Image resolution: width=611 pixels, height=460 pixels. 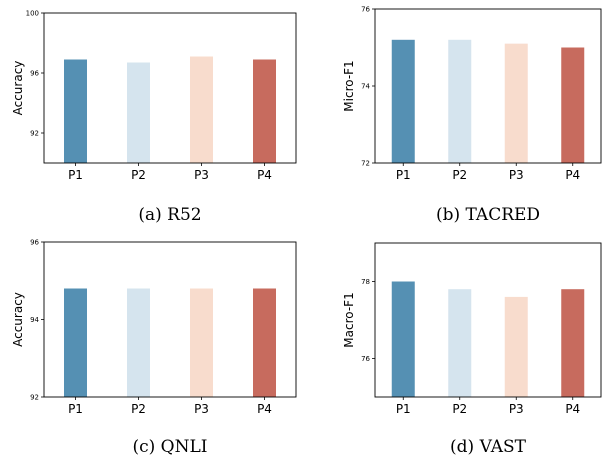 What do you see at coordinates (169, 215) in the screenshot?
I see `panel-caption: (a) R52` at bounding box center [169, 215].